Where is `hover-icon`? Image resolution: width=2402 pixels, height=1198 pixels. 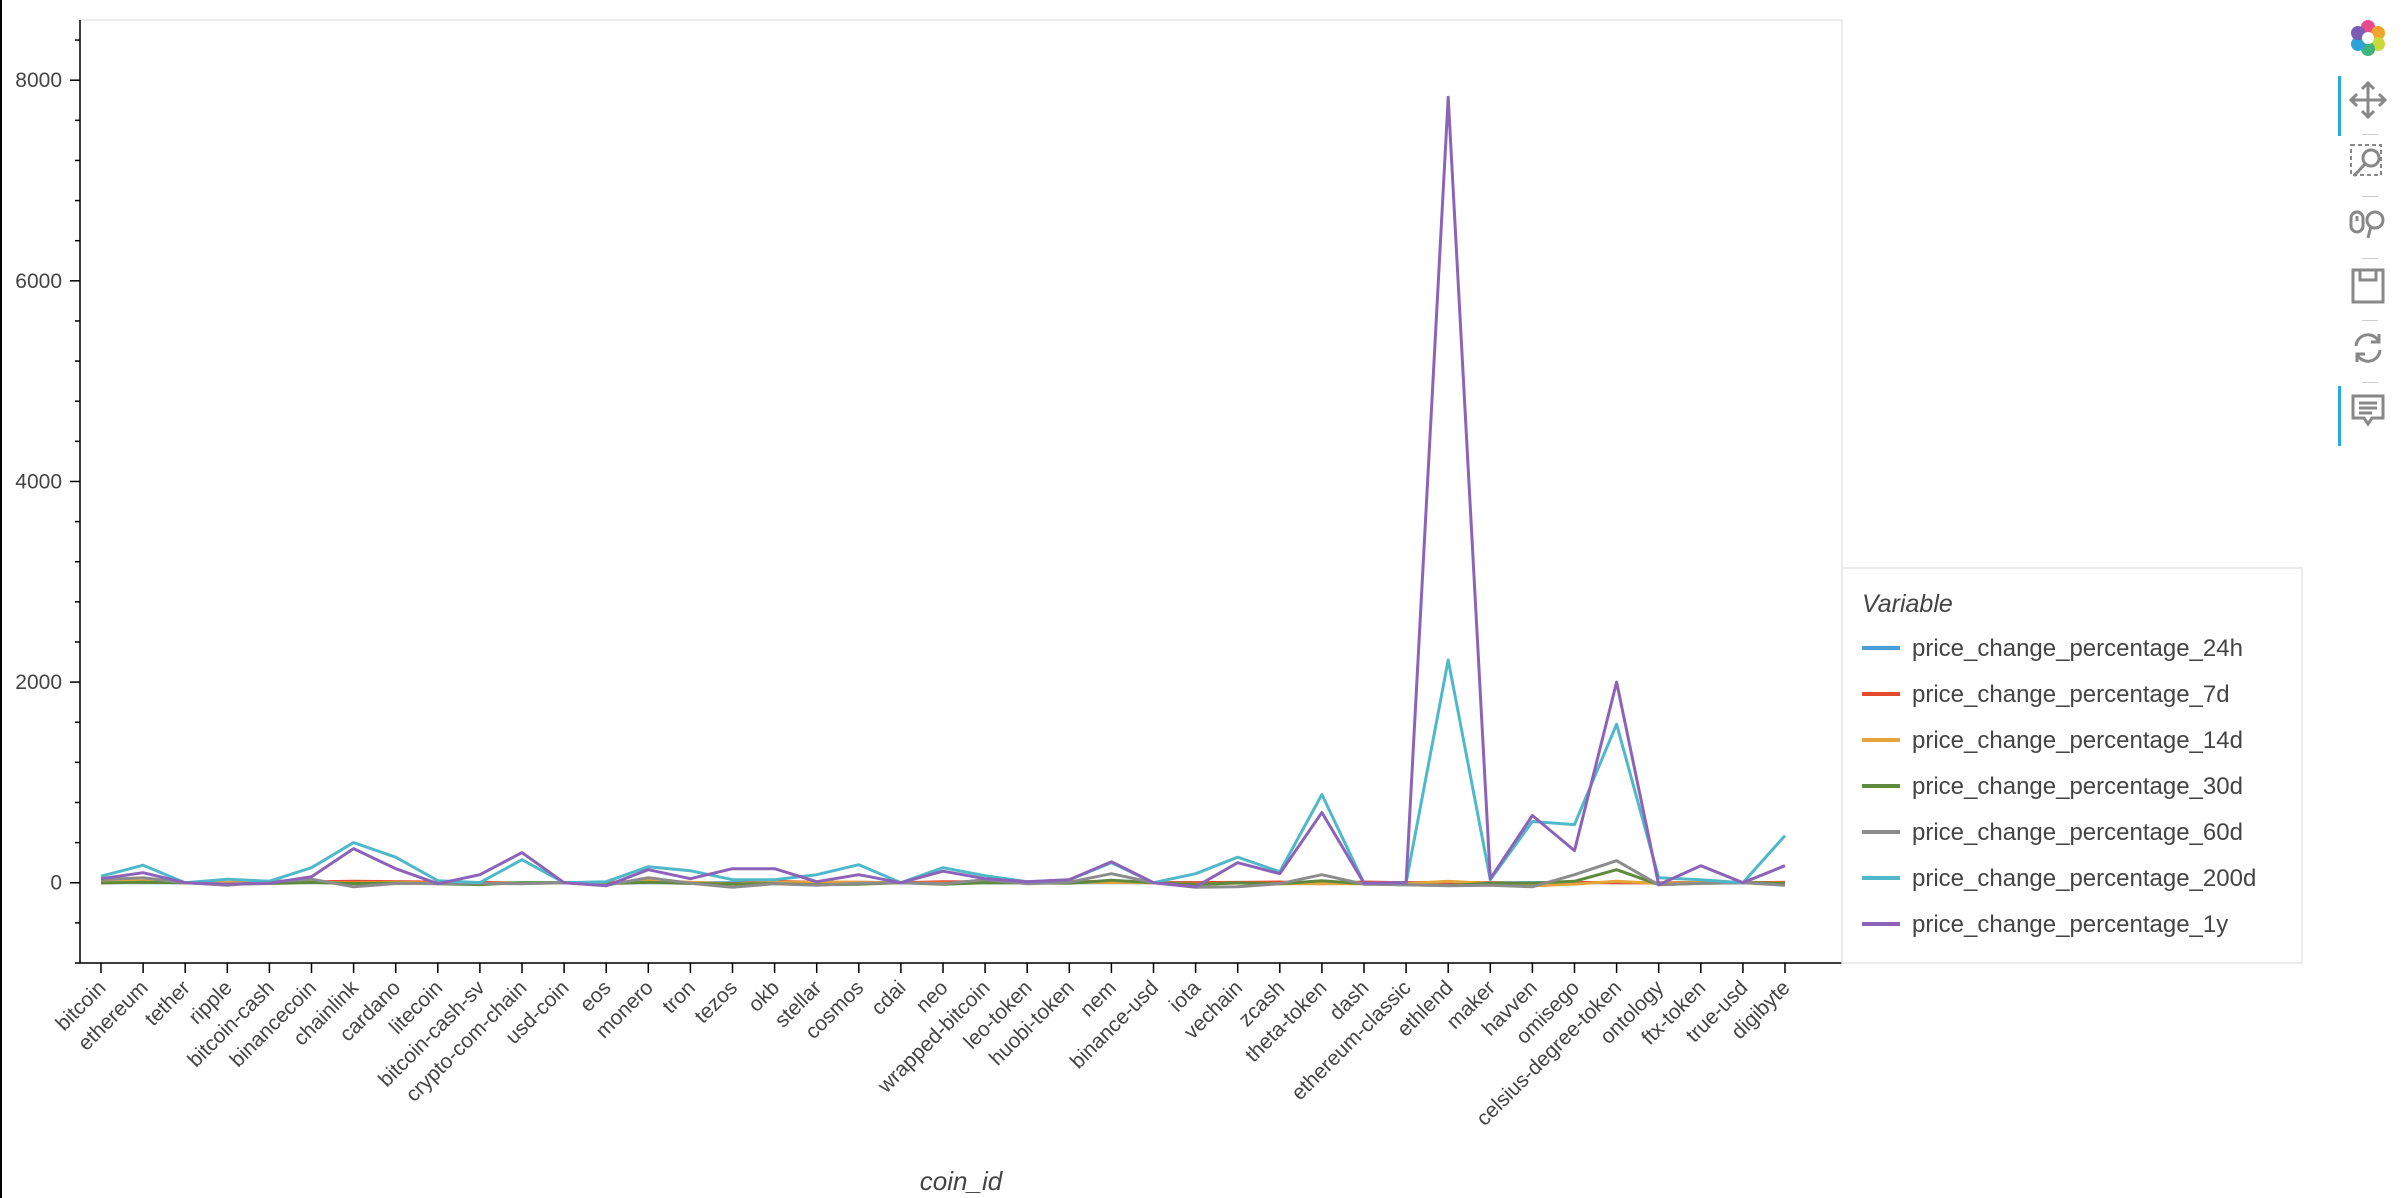
hover-icon is located at coordinates (2367, 416).